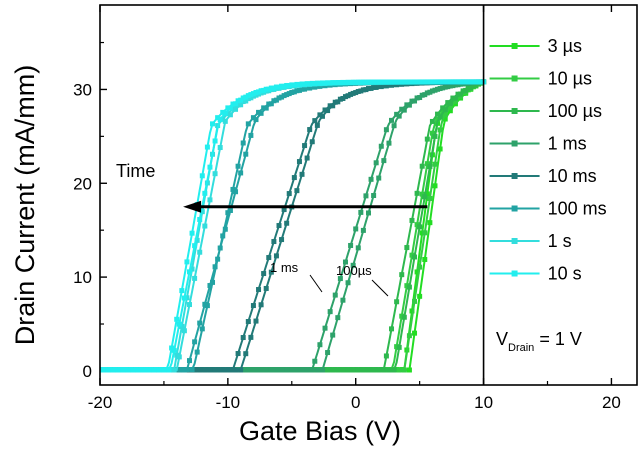 The height and width of the screenshot is (454, 643). Describe the element at coordinates (483, 402) in the screenshot. I see `x-tick-label: 10` at that location.